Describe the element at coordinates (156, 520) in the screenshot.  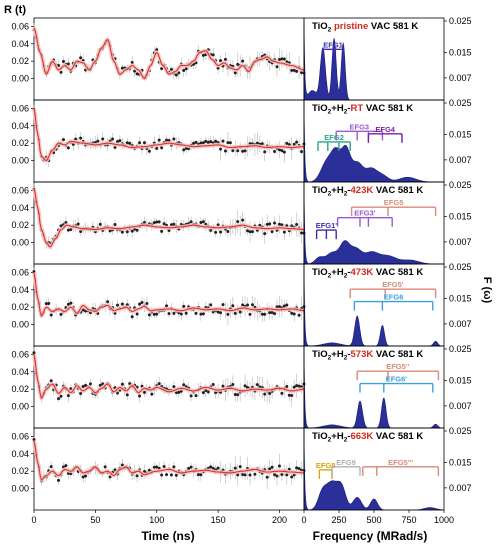
I see `x-tick-label: 100` at that location.